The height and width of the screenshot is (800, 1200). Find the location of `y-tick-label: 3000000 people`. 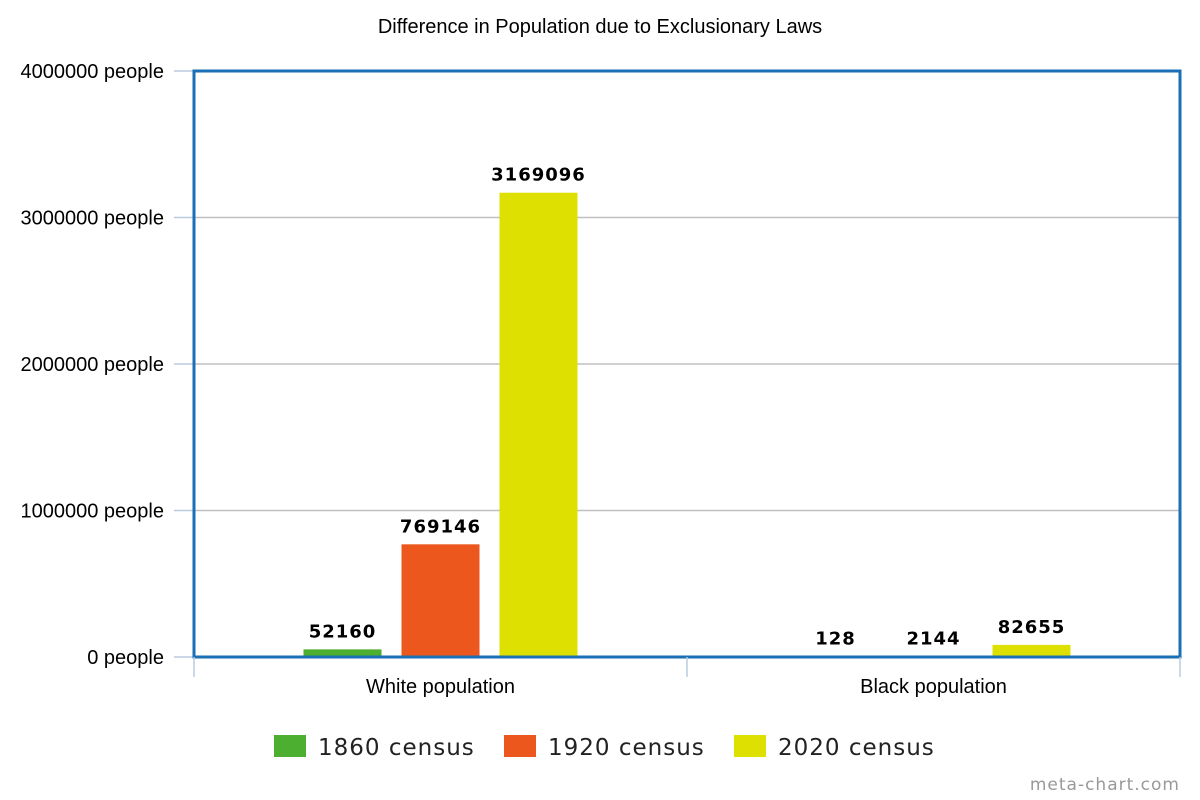

y-tick-label: 3000000 people is located at coordinates (92, 219).